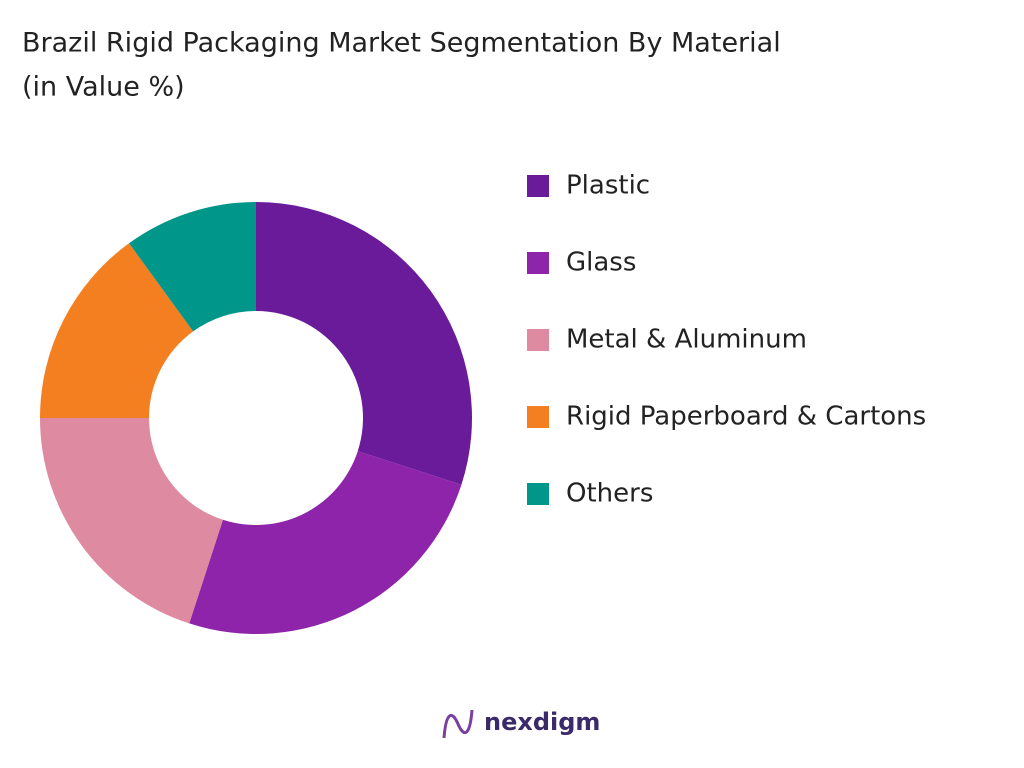  I want to click on chart-subtitle: (in Value %), so click(103, 87).